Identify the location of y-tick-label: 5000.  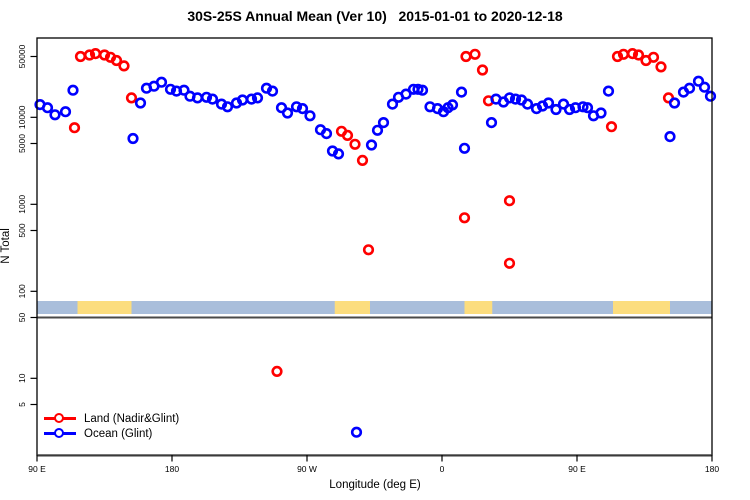
(22, 143).